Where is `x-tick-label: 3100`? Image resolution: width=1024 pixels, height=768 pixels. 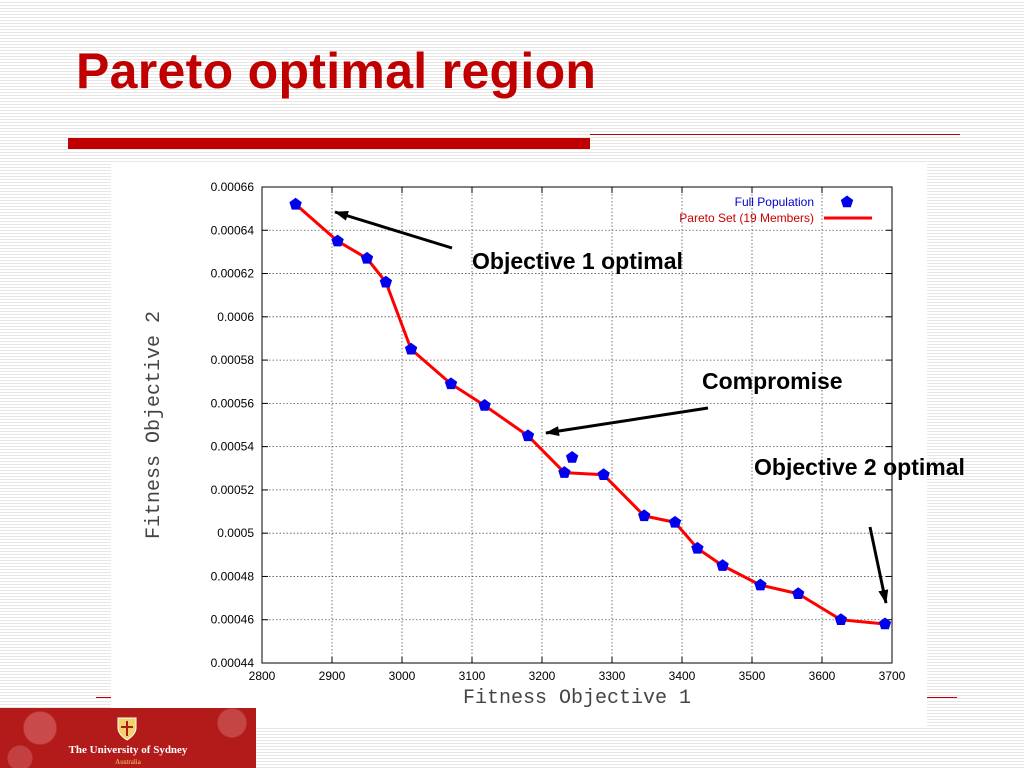 x-tick-label: 3100 is located at coordinates (472, 676).